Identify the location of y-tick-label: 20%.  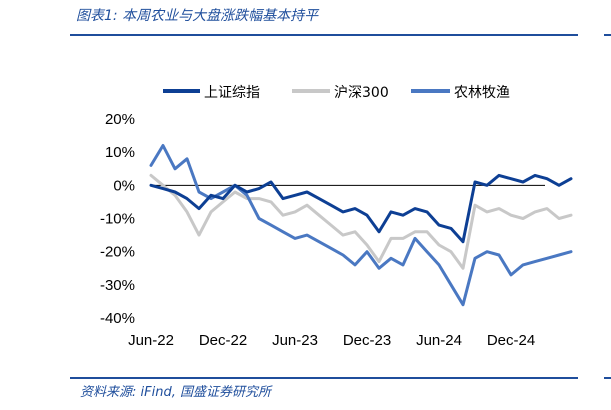
(120, 119).